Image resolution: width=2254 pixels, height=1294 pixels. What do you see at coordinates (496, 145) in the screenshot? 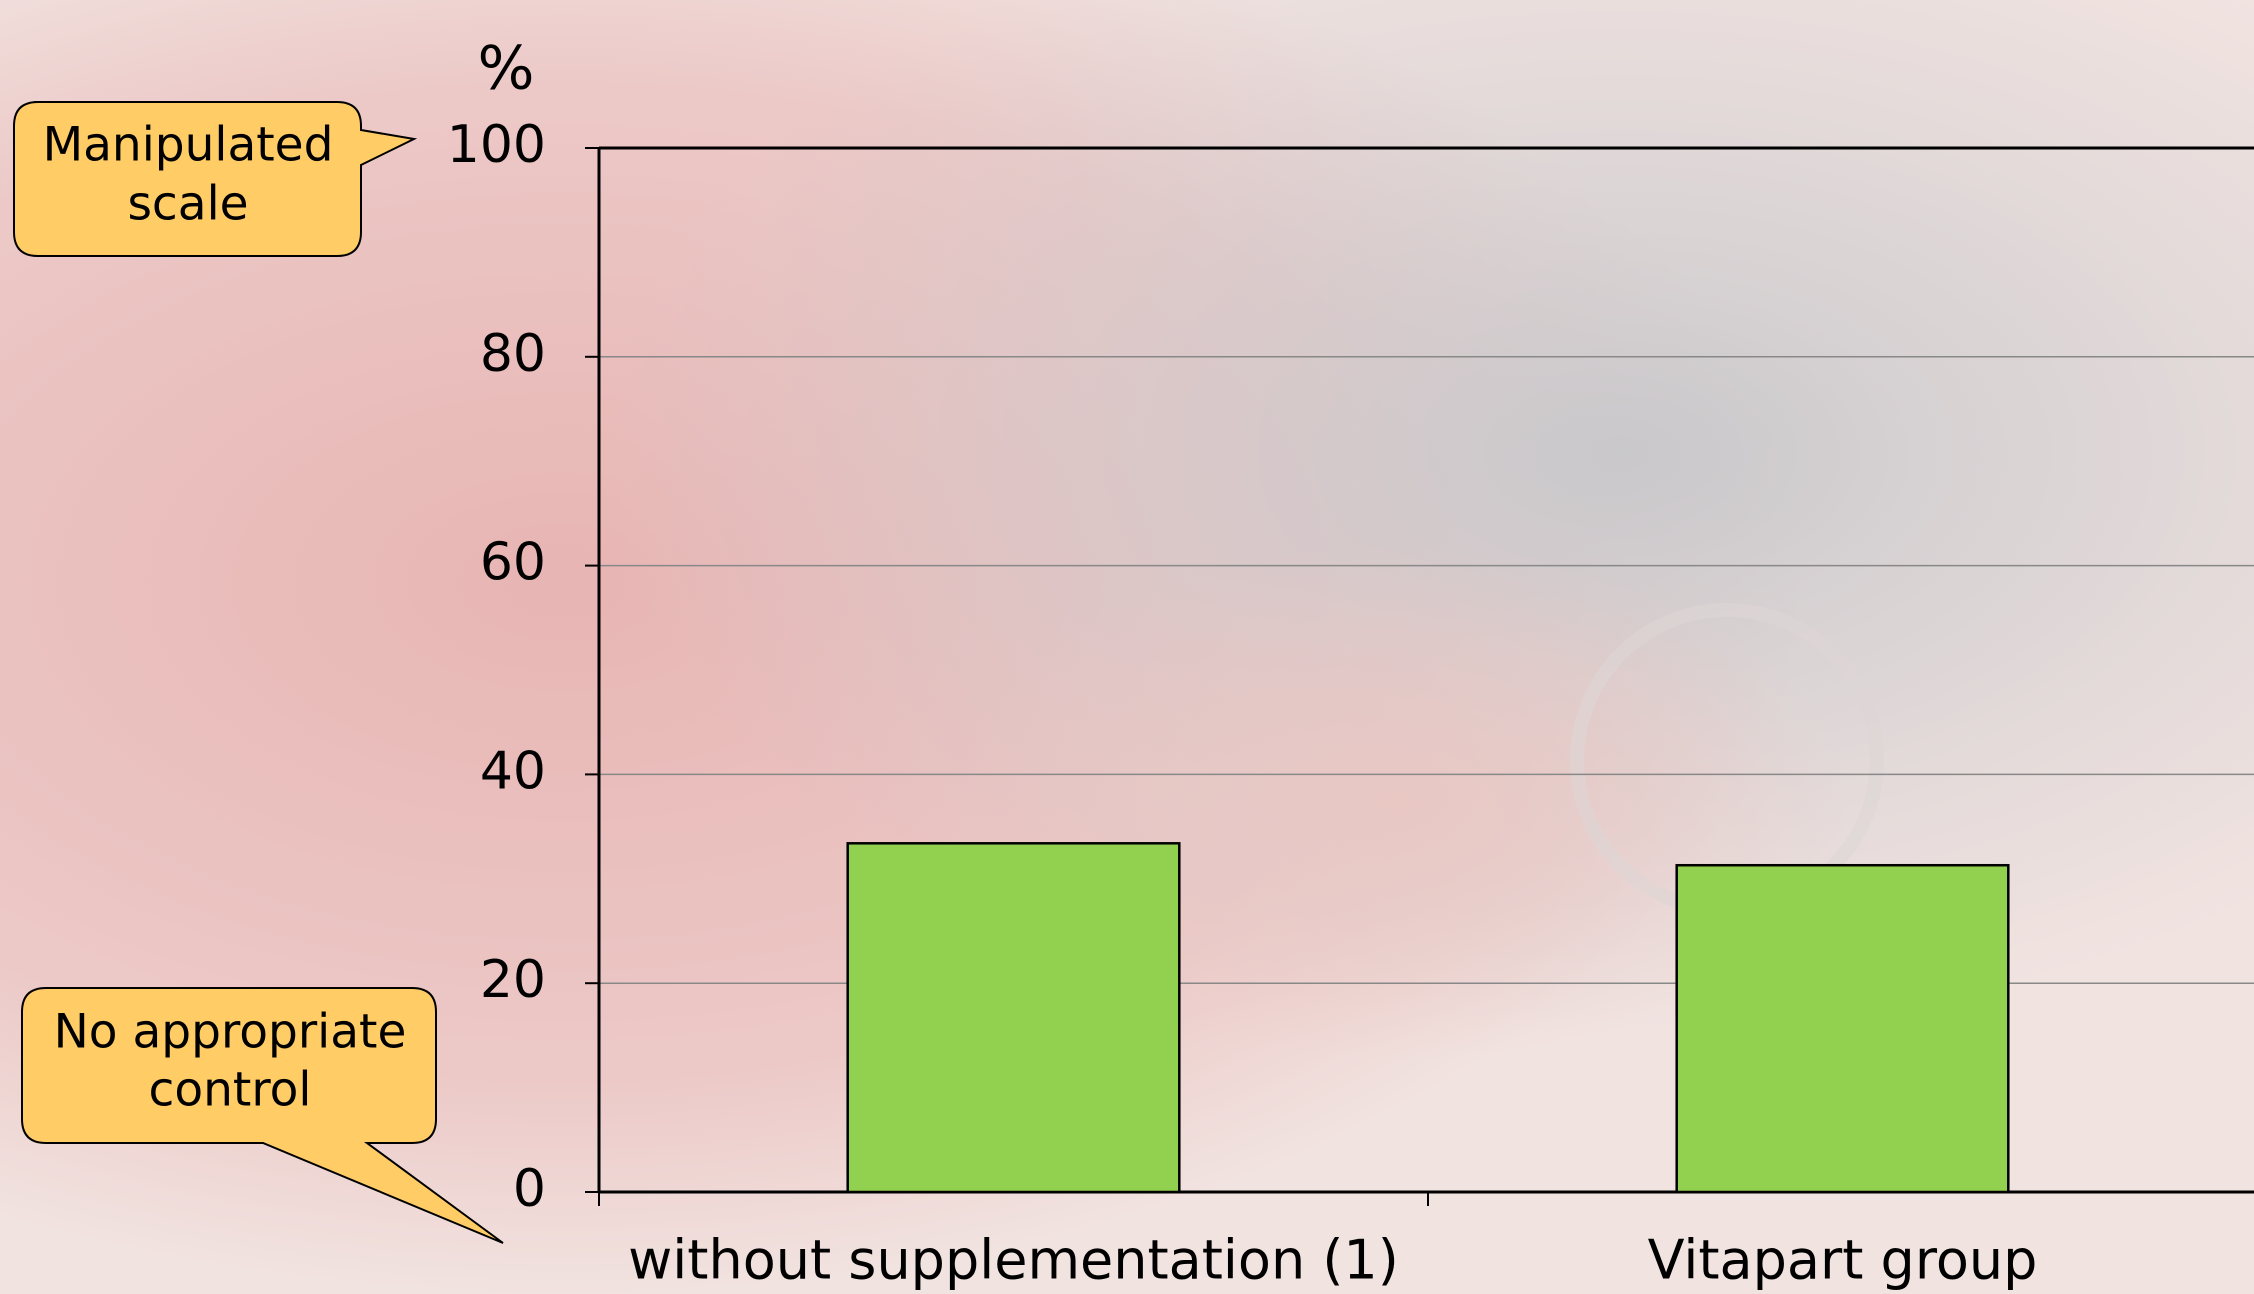
I see `y-tick-label: 100` at bounding box center [496, 145].